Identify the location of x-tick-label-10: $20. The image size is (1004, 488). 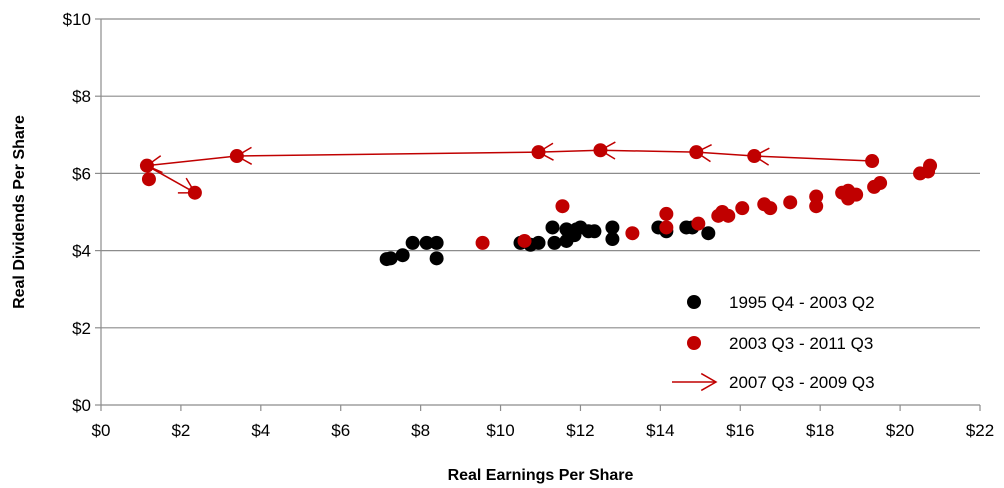
(900, 430).